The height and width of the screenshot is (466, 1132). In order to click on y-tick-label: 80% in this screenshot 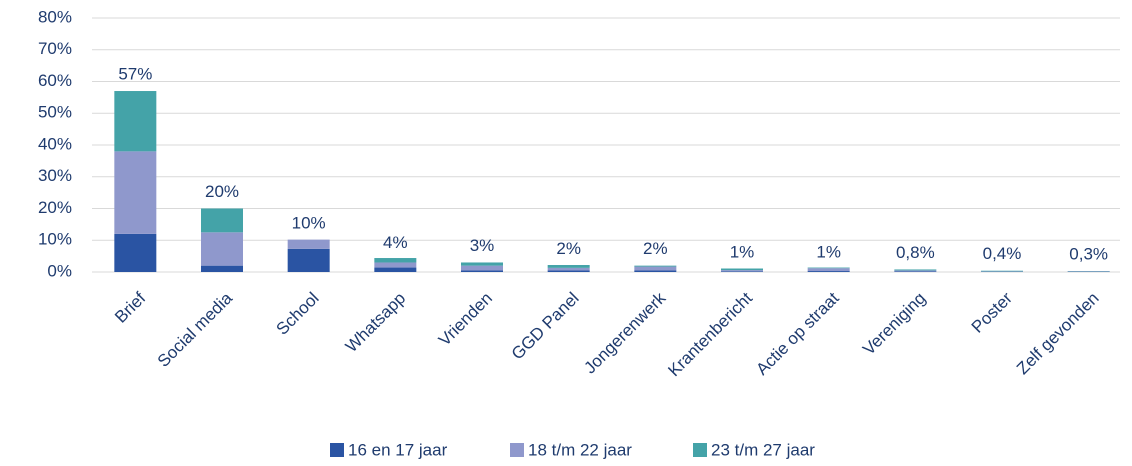, I will do `click(55, 16)`.